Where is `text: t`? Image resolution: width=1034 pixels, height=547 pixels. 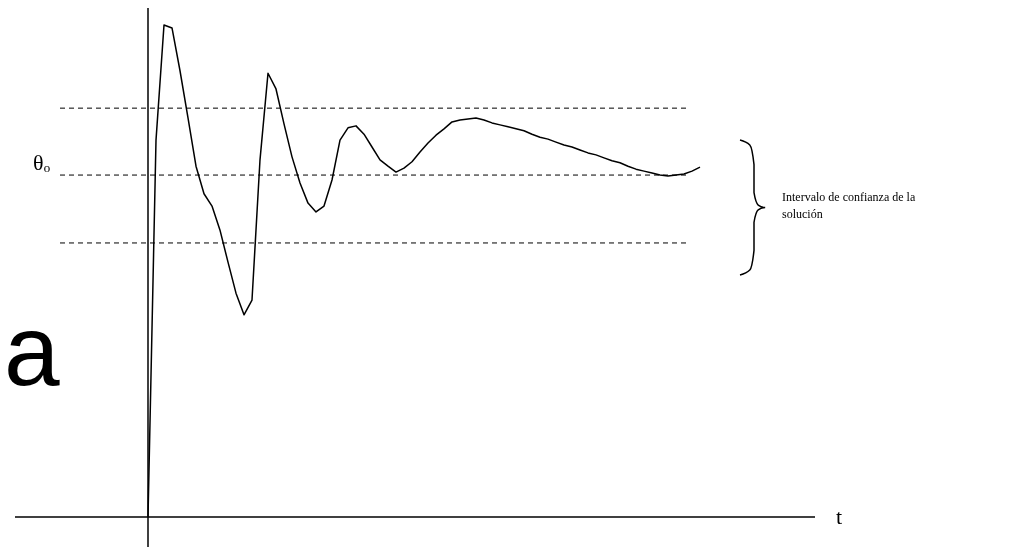 text: t is located at coordinates (839, 516).